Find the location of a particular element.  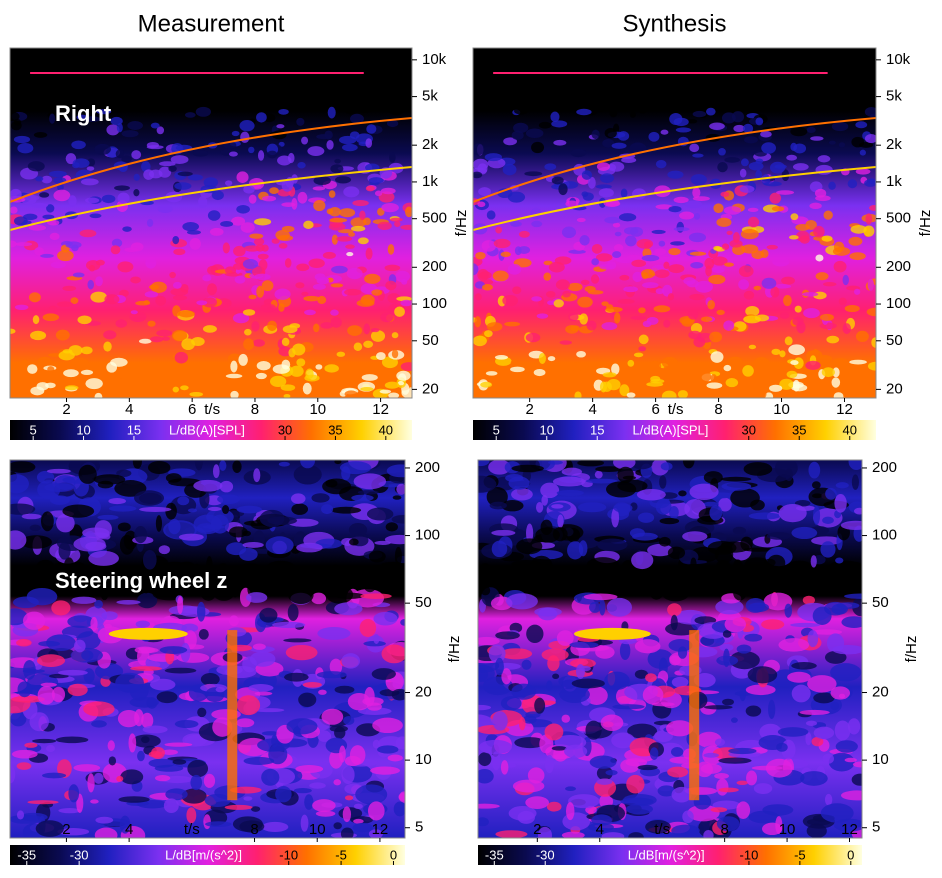

colorbar-tick-label: 30 is located at coordinates (285, 429).